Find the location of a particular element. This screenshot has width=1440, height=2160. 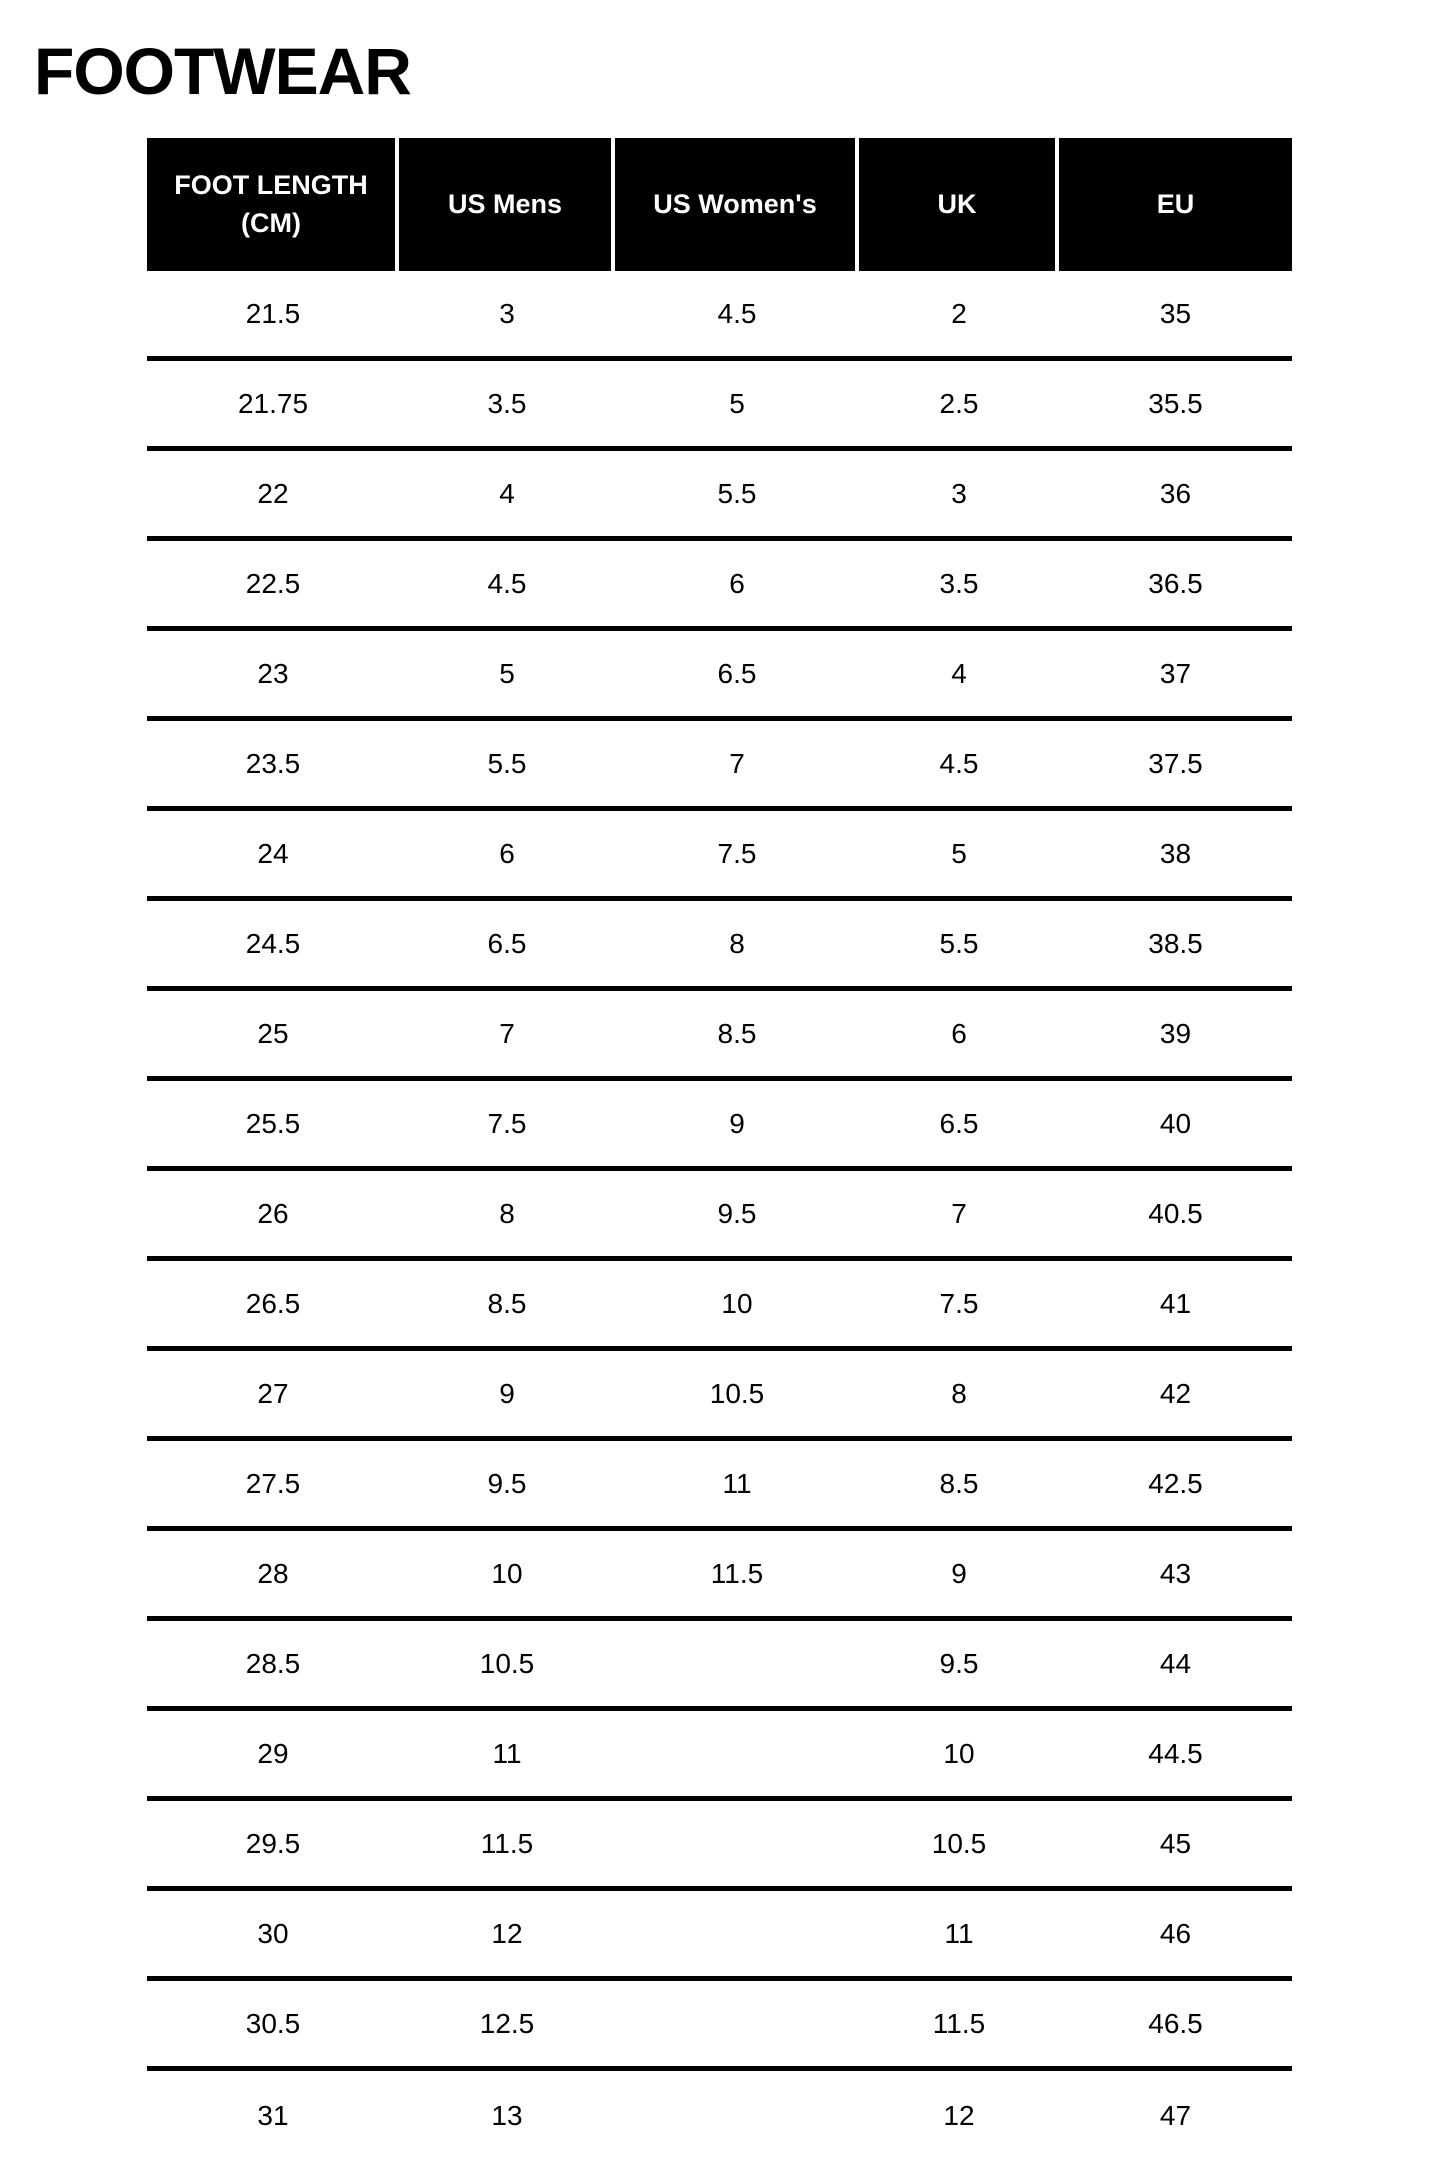

cell: 24.5 is located at coordinates (273, 946).